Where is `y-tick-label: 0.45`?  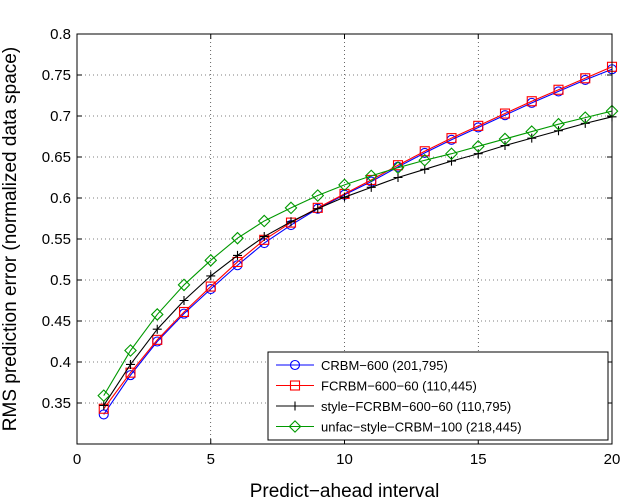
y-tick-label: 0.45 is located at coordinates (56, 321).